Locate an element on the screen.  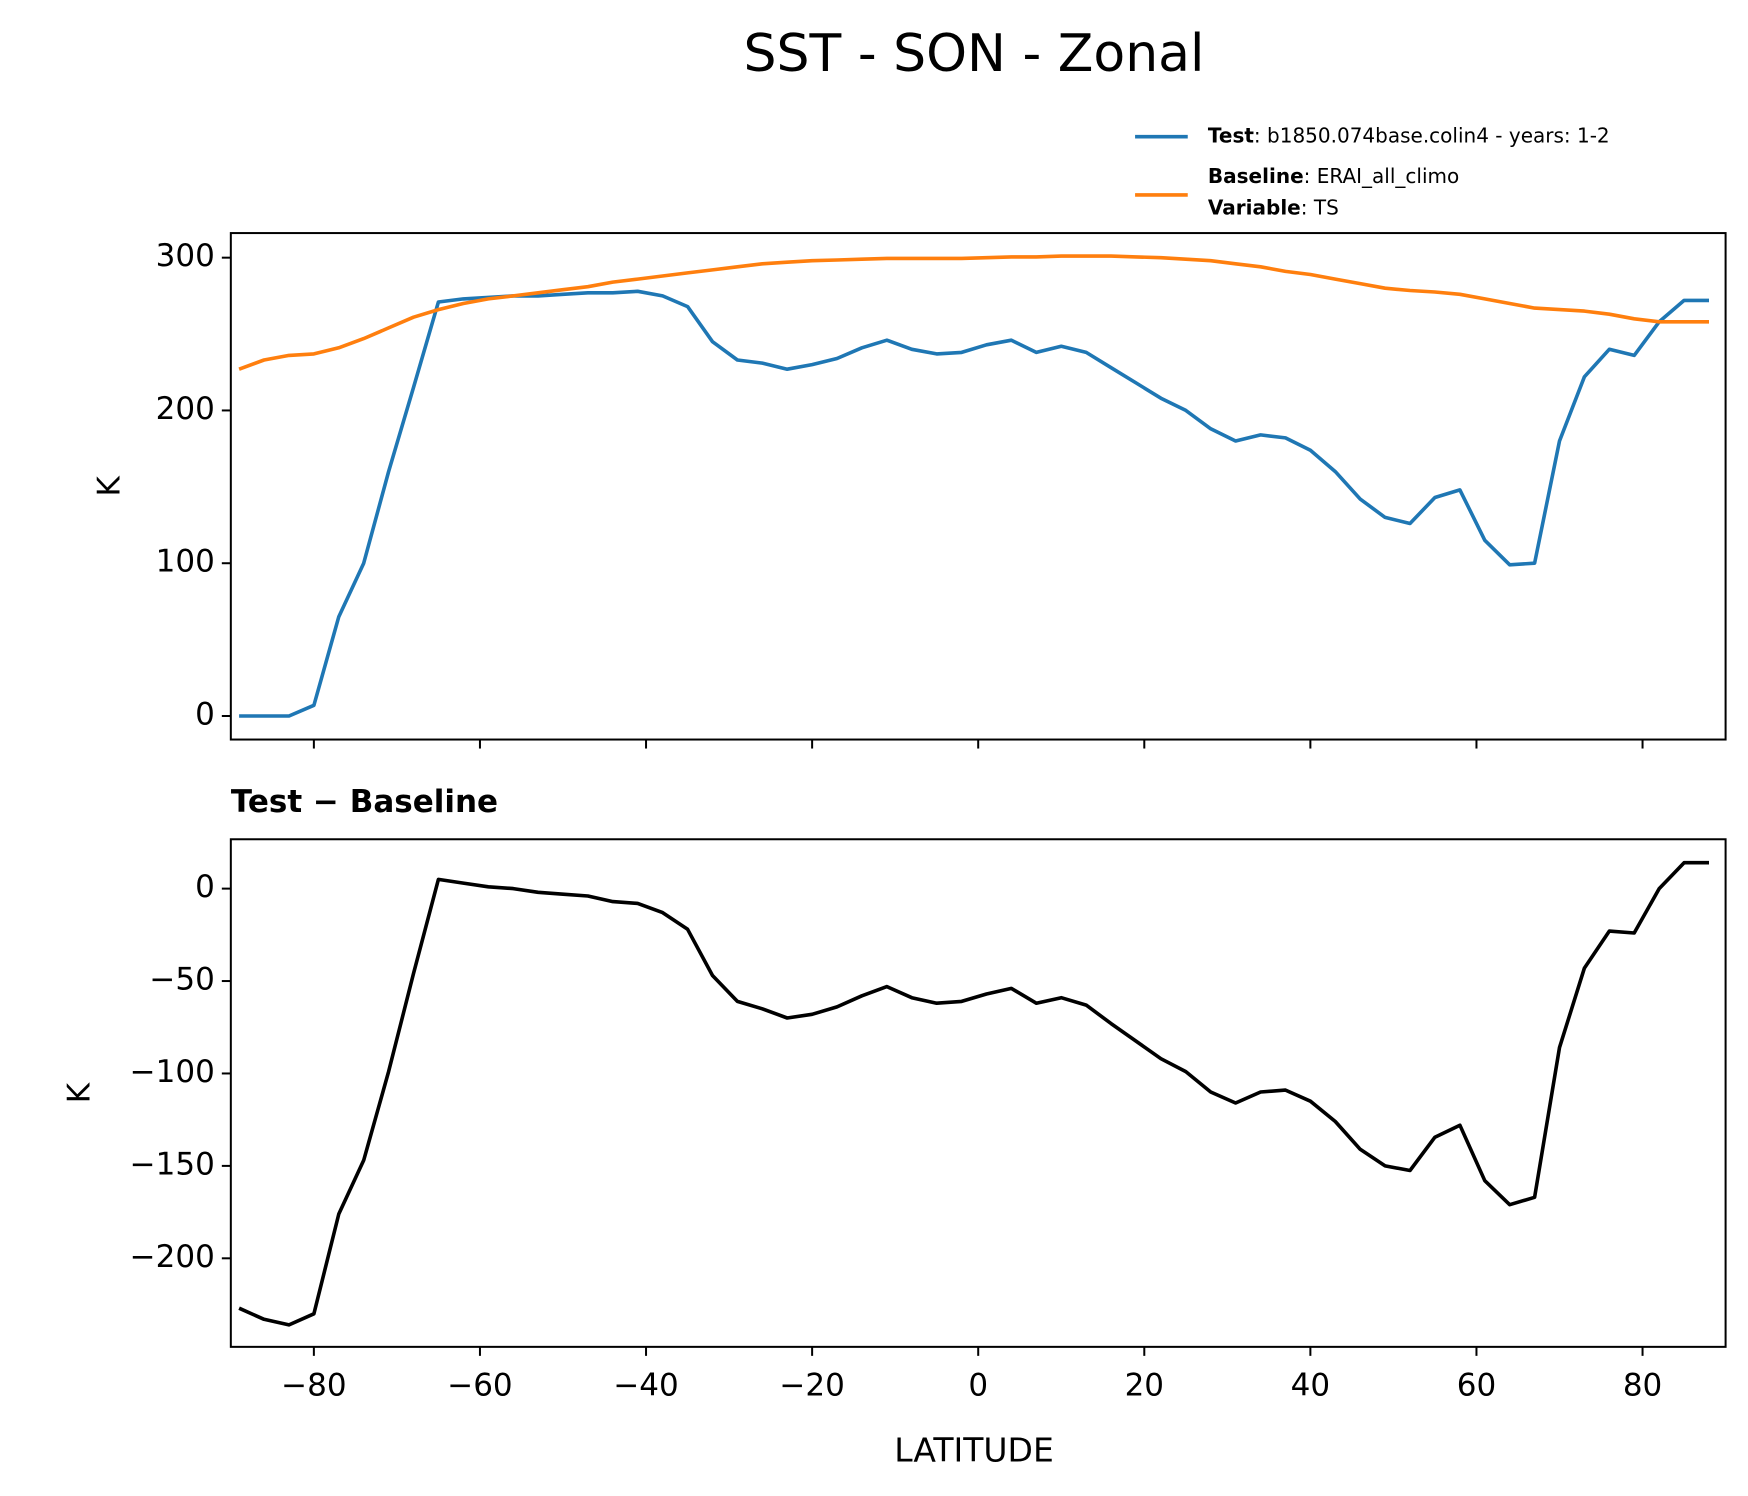
legend-name: Test is located at coordinates (1231, 135).